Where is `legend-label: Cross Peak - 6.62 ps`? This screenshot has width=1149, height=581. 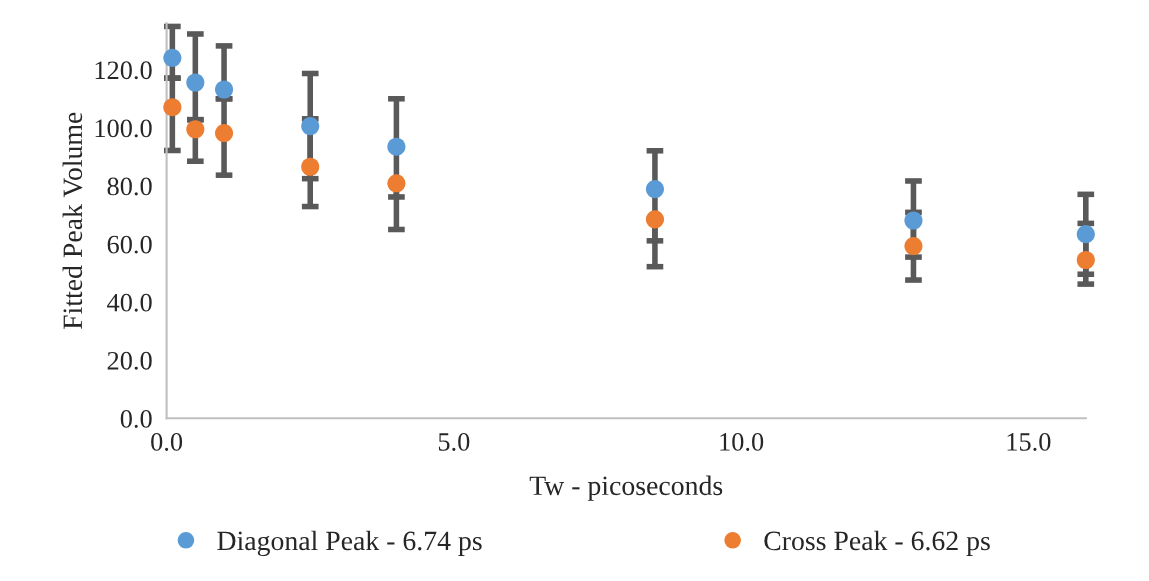 legend-label: Cross Peak - 6.62 ps is located at coordinates (877, 543).